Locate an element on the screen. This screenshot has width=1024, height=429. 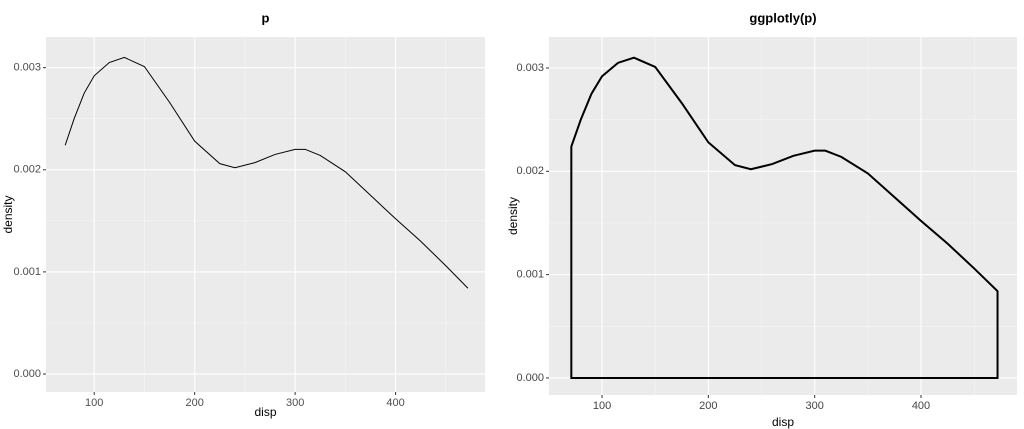
chart-title: p is located at coordinates (266, 17).